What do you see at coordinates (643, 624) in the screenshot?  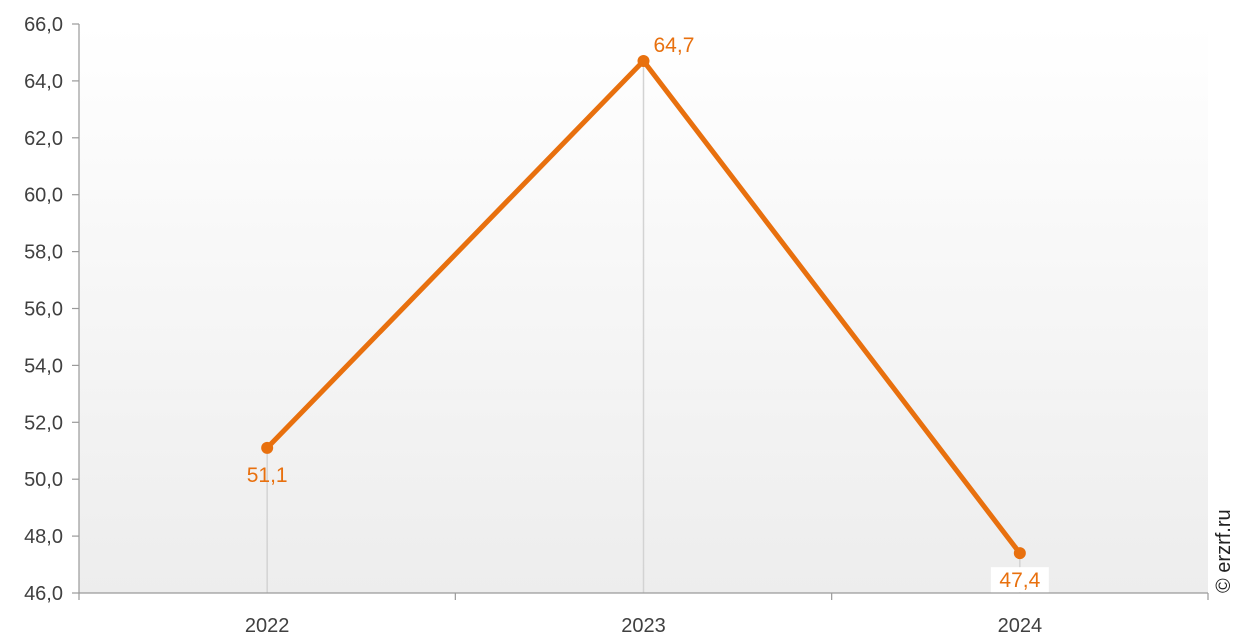 I see `x-tick-label: 2023` at bounding box center [643, 624].